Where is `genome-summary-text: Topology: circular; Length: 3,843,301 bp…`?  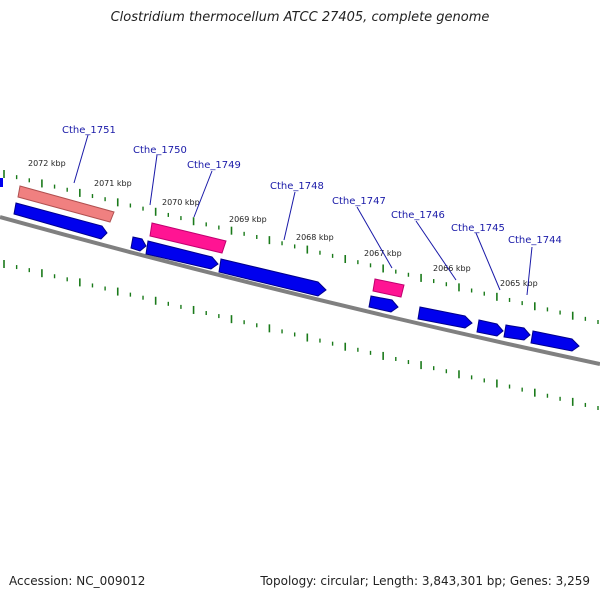
genome-summary-text: Topology: circular; Length: 3,843,301 bp… is located at coordinates (425, 581).